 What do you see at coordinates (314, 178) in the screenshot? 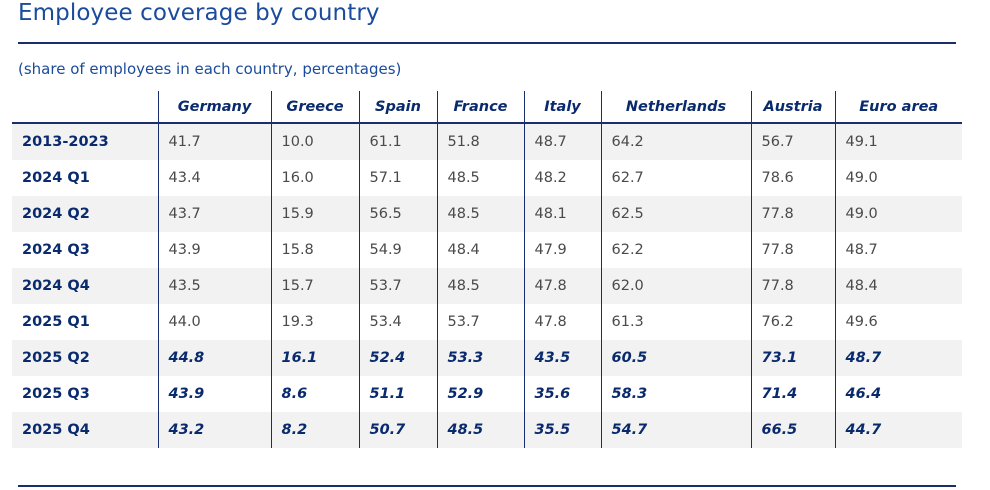
I see `table-cell: 16.0` at bounding box center [314, 178].